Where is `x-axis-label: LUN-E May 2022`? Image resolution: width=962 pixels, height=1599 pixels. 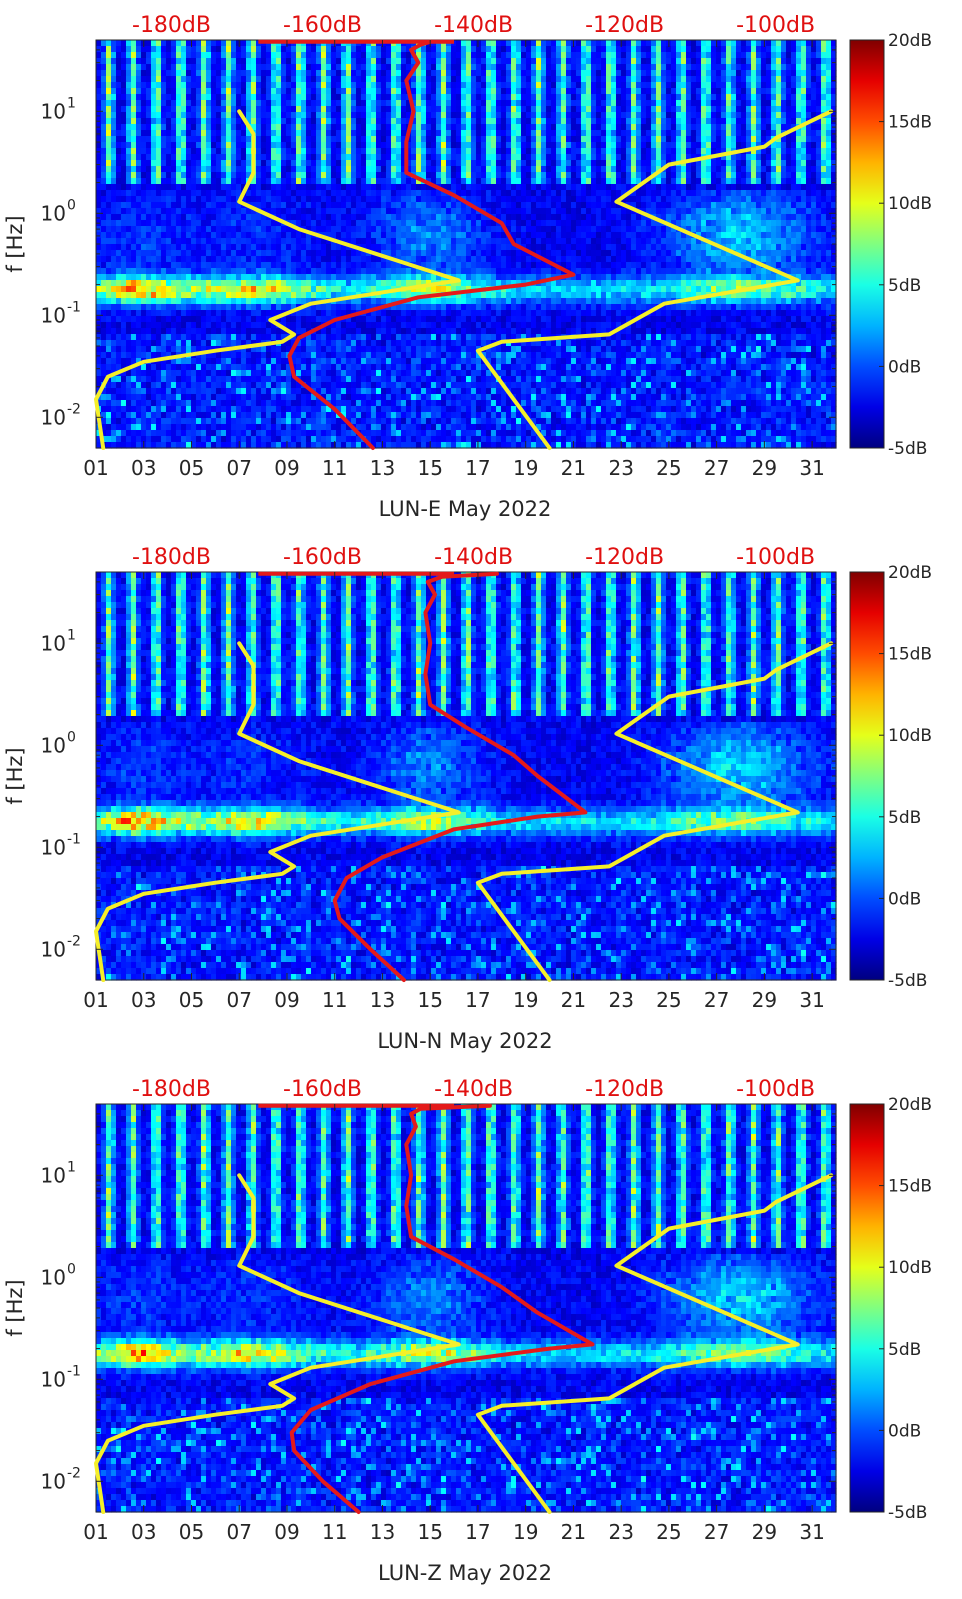 x-axis-label: LUN-E May 2022 is located at coordinates (465, 509).